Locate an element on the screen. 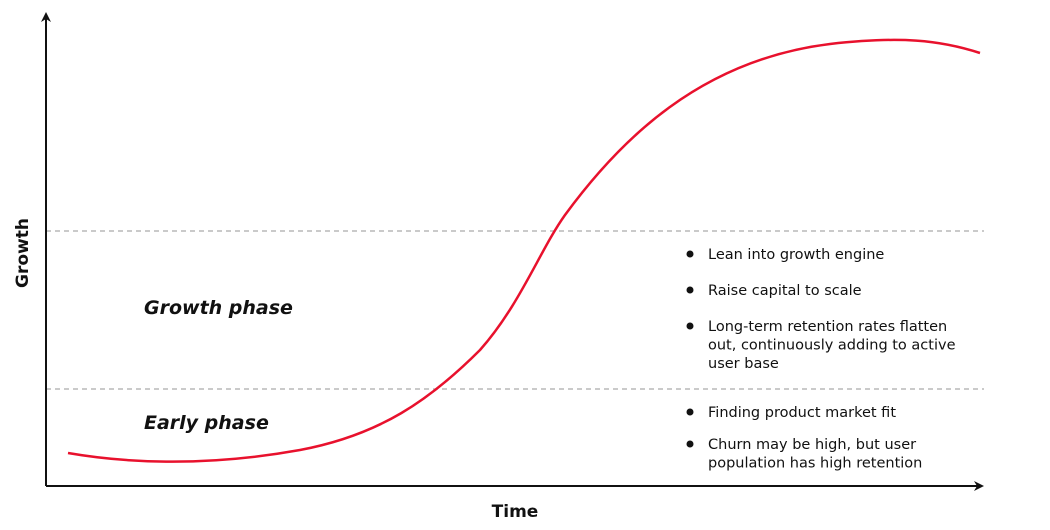 The image size is (1050, 530). phase-label: Growth phase is located at coordinates (218, 308).